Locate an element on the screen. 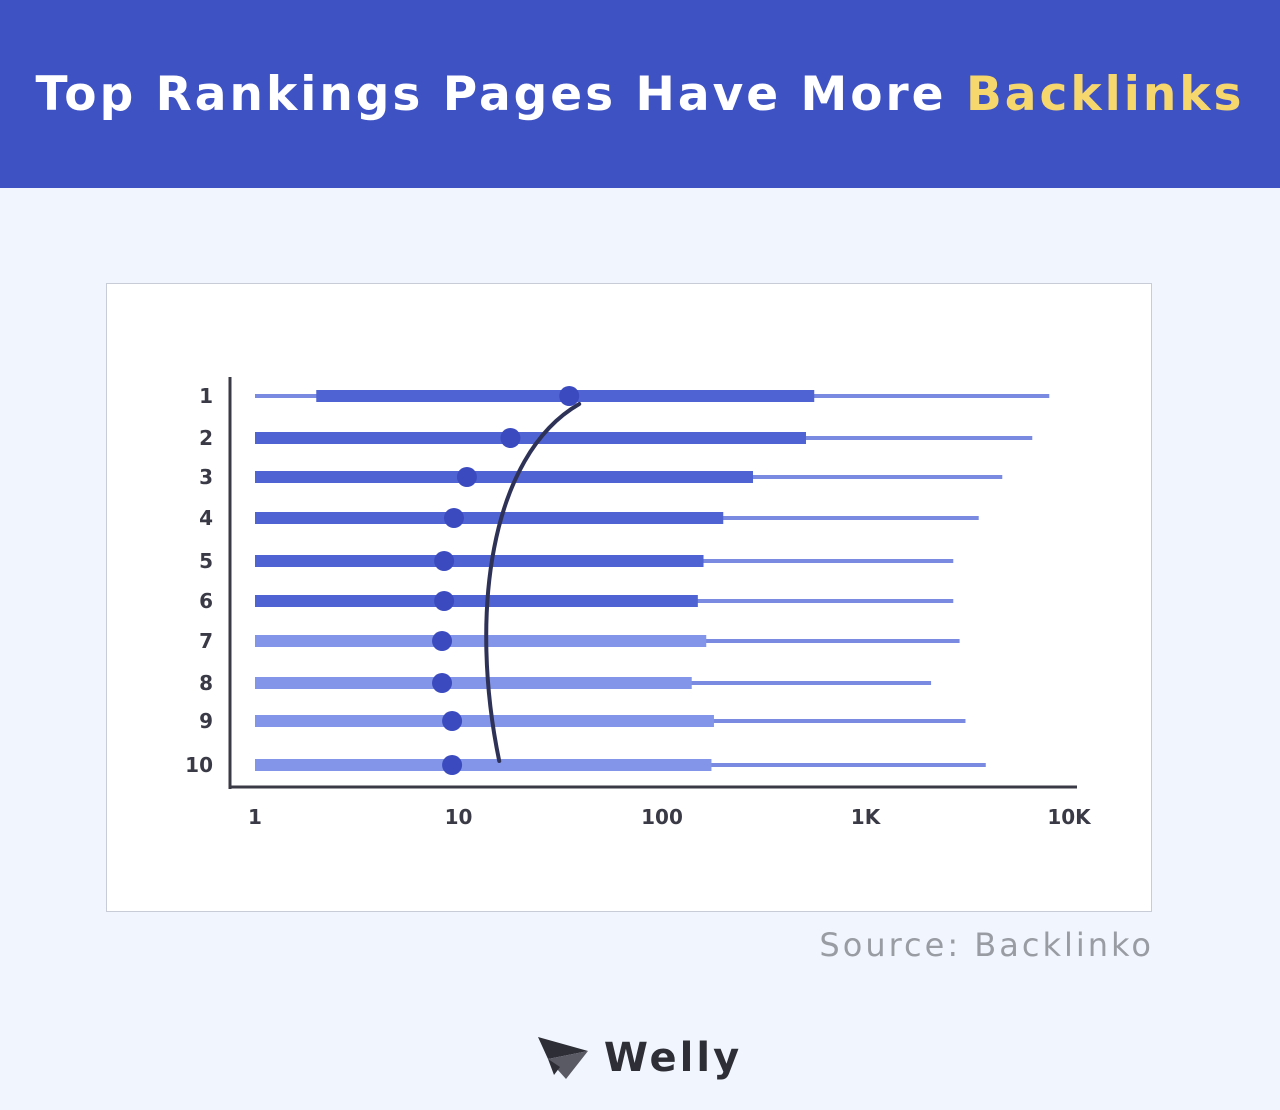  paper-plane-icon is located at coordinates (562, 1058).